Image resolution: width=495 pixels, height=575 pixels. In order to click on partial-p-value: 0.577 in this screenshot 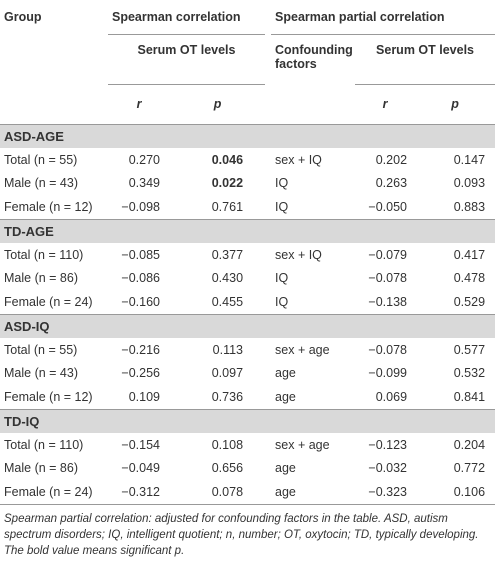, I will do `click(469, 349)`.